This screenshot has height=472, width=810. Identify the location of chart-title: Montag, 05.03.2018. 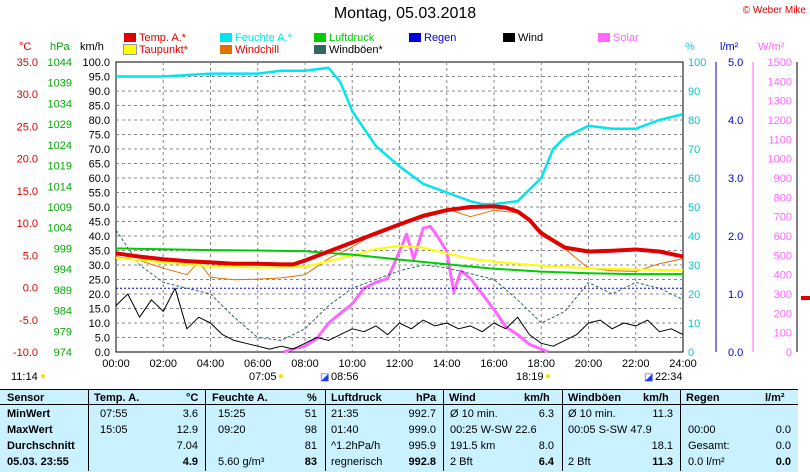
(405, 13).